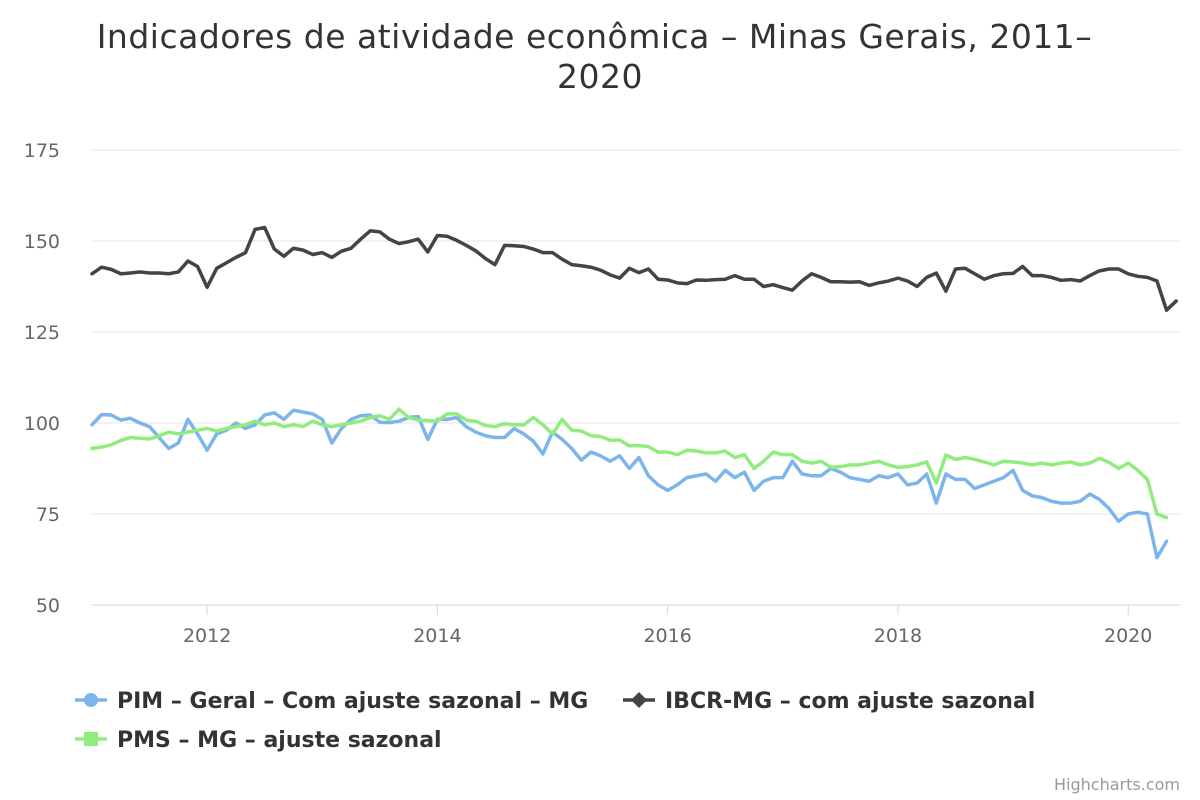 Image resolution: width=1200 pixels, height=800 pixels. I want to click on legend-item-0: PIM – Geral – Com ajuste sazonal – MG, so click(331, 701).